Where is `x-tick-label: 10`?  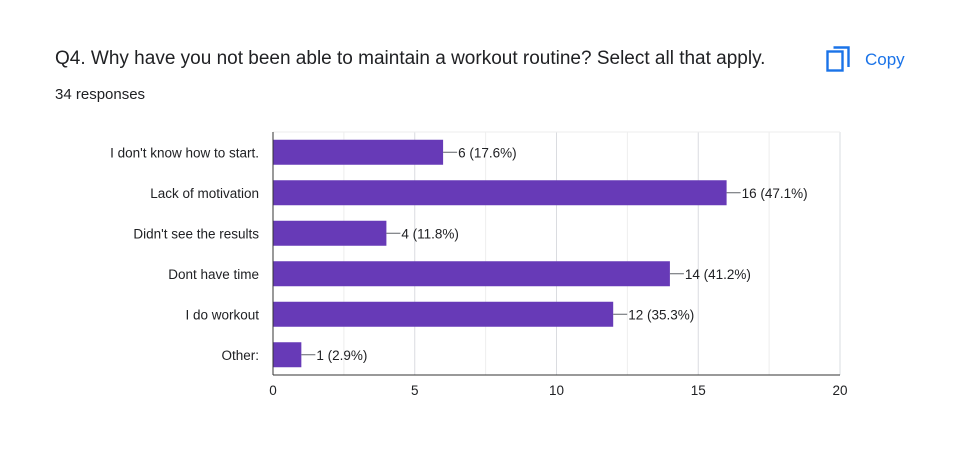
x-tick-label: 10 is located at coordinates (556, 390).